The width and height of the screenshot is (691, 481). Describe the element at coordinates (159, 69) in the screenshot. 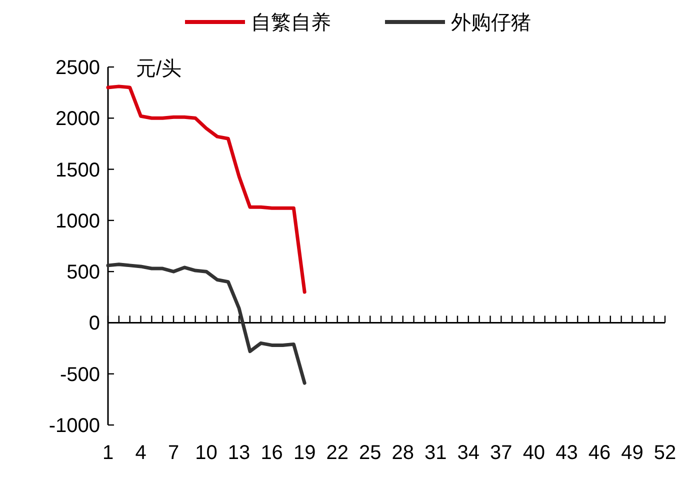

I see `y-axis-title: 元/头` at that location.